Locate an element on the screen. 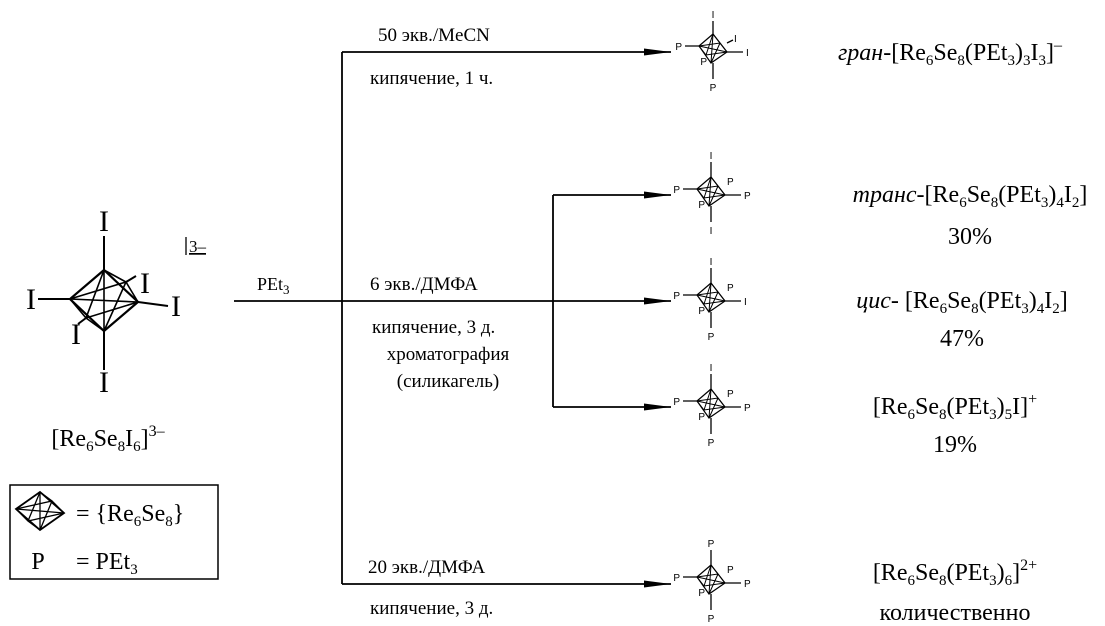 This screenshot has height=626, width=1105. bond-right is located at coordinates (153, 304).